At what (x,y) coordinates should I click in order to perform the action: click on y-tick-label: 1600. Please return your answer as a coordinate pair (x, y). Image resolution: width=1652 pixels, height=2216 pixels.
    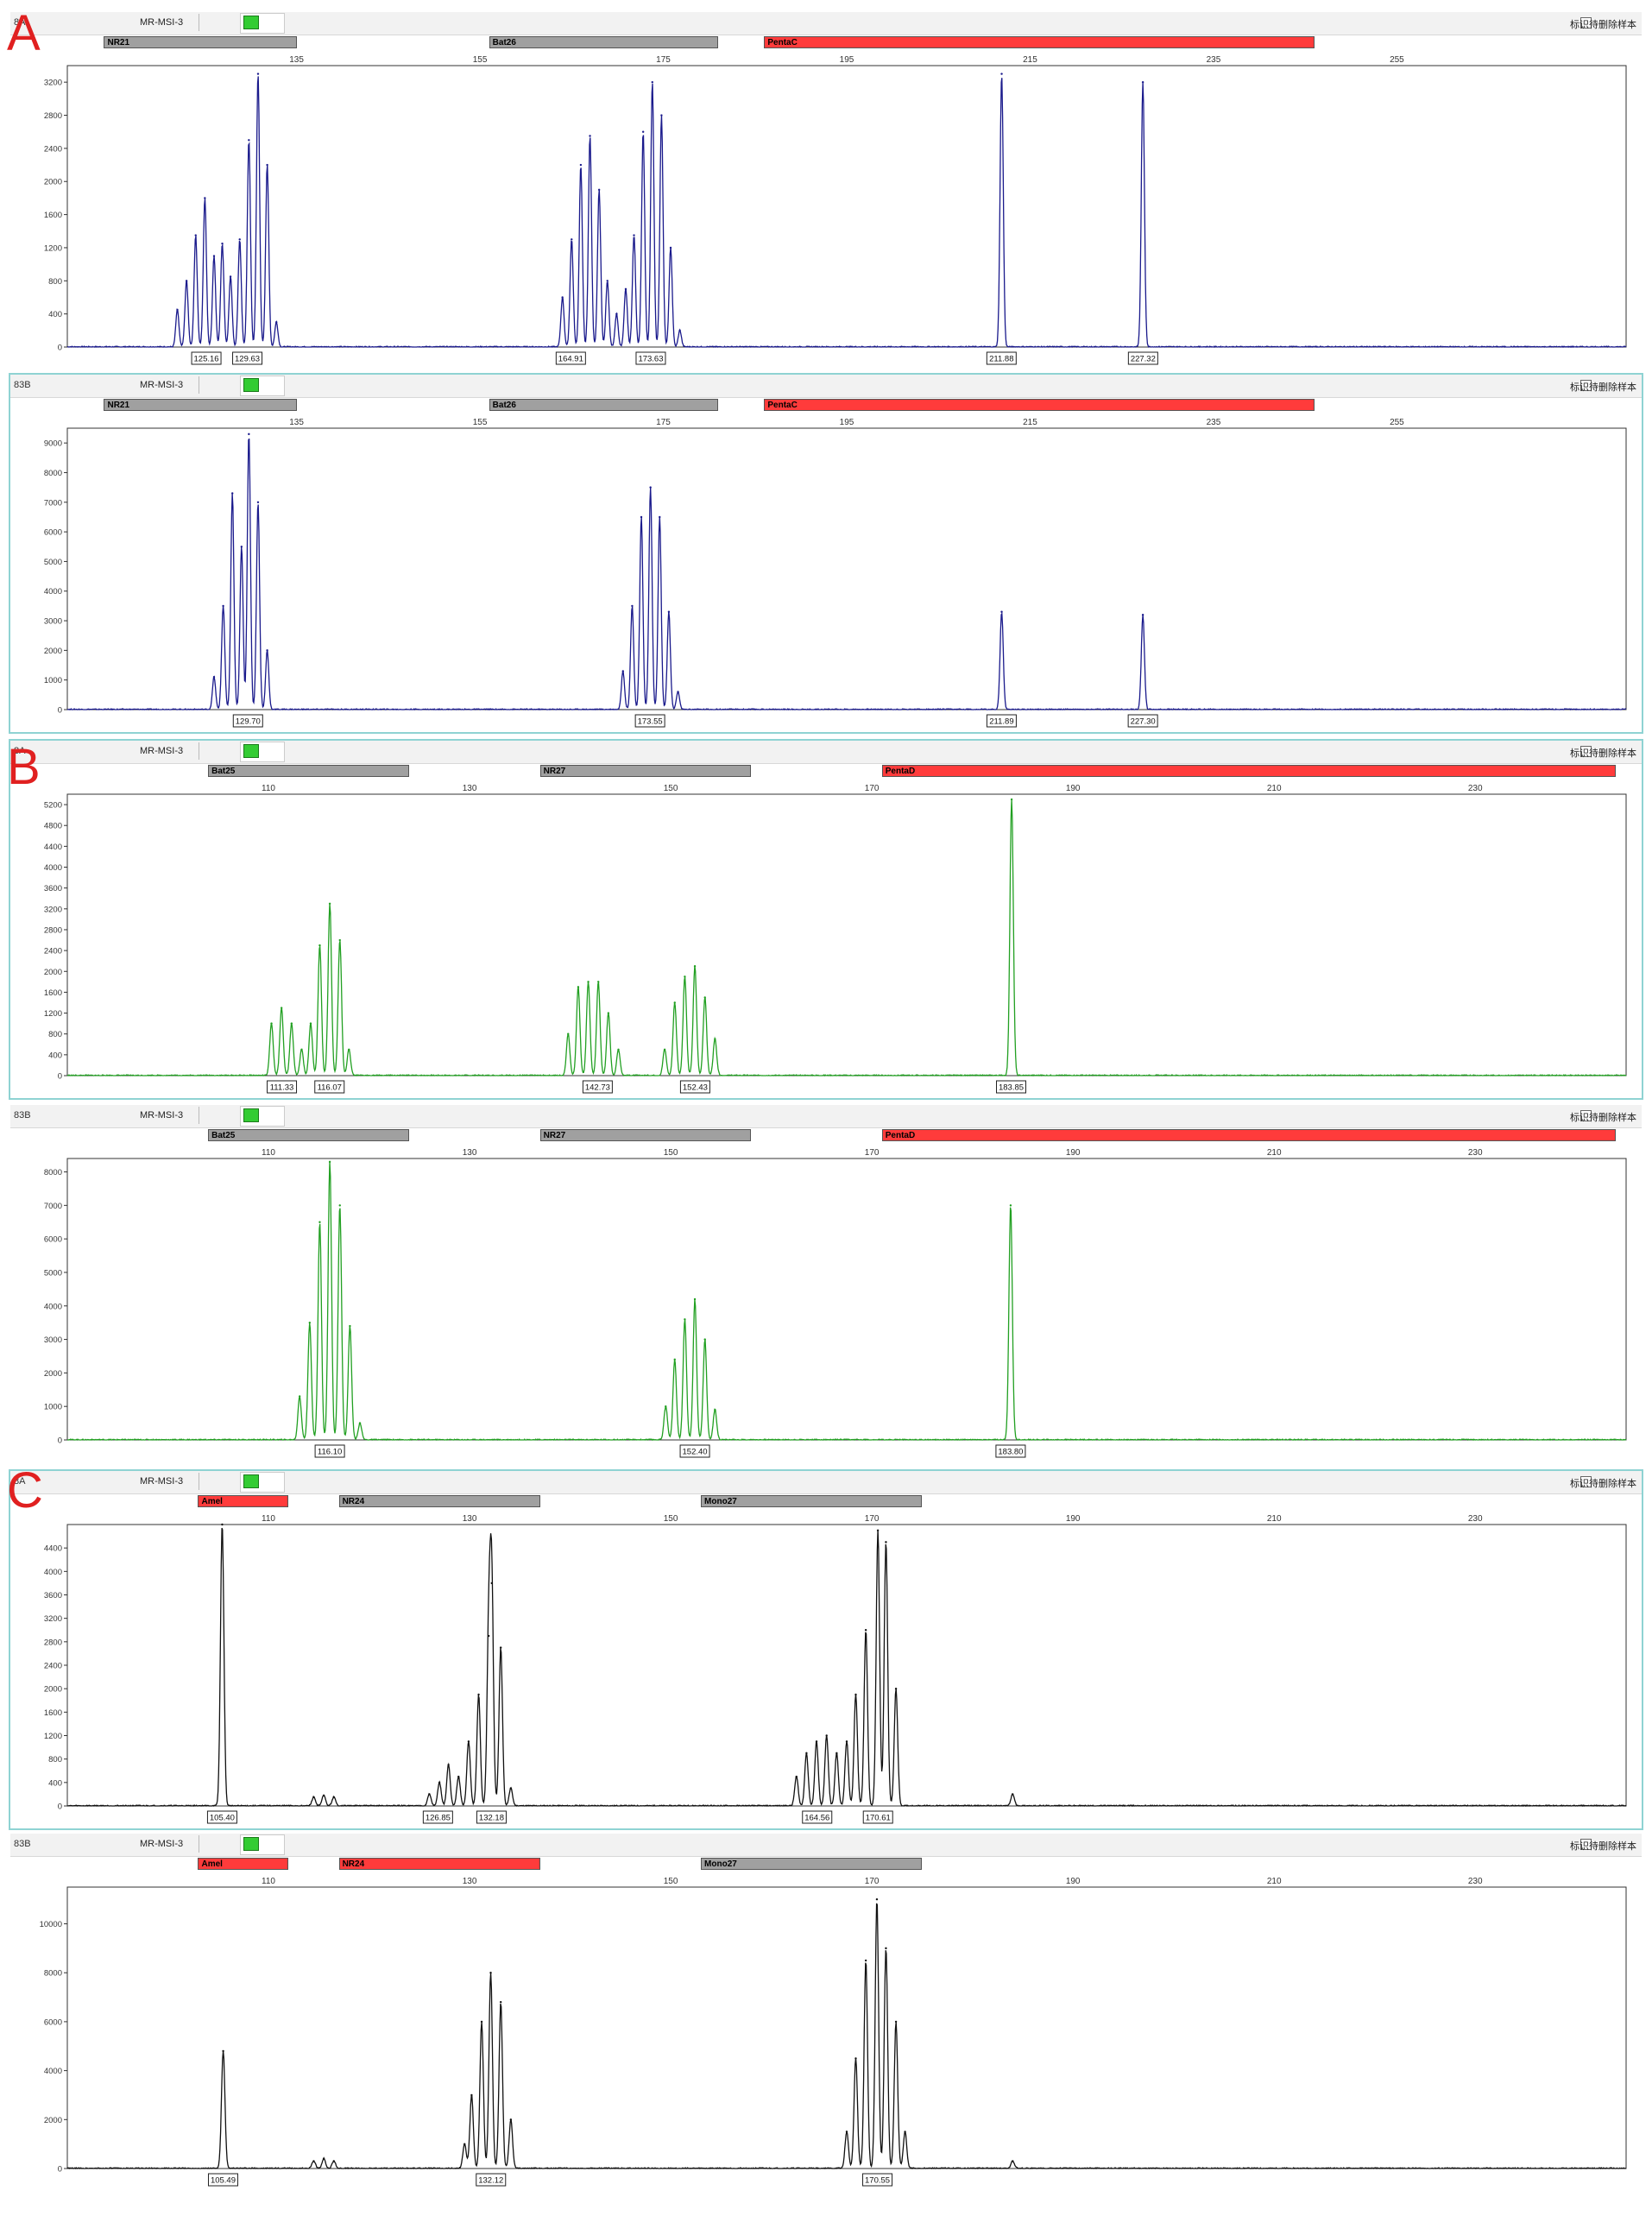
    Looking at the image, I should click on (53, 216).